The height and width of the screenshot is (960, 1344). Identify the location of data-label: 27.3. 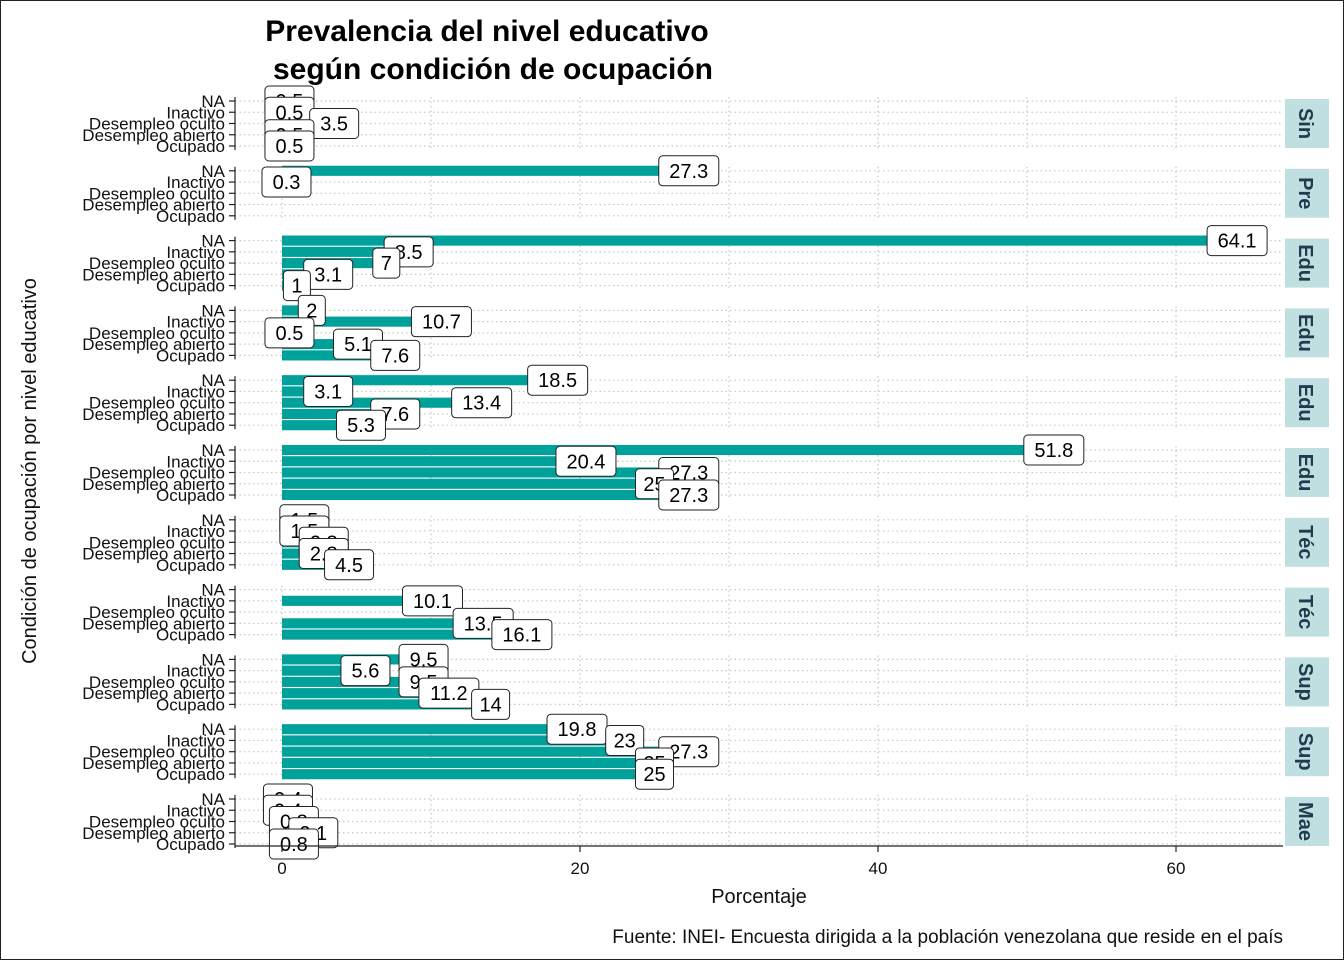
(688, 474).